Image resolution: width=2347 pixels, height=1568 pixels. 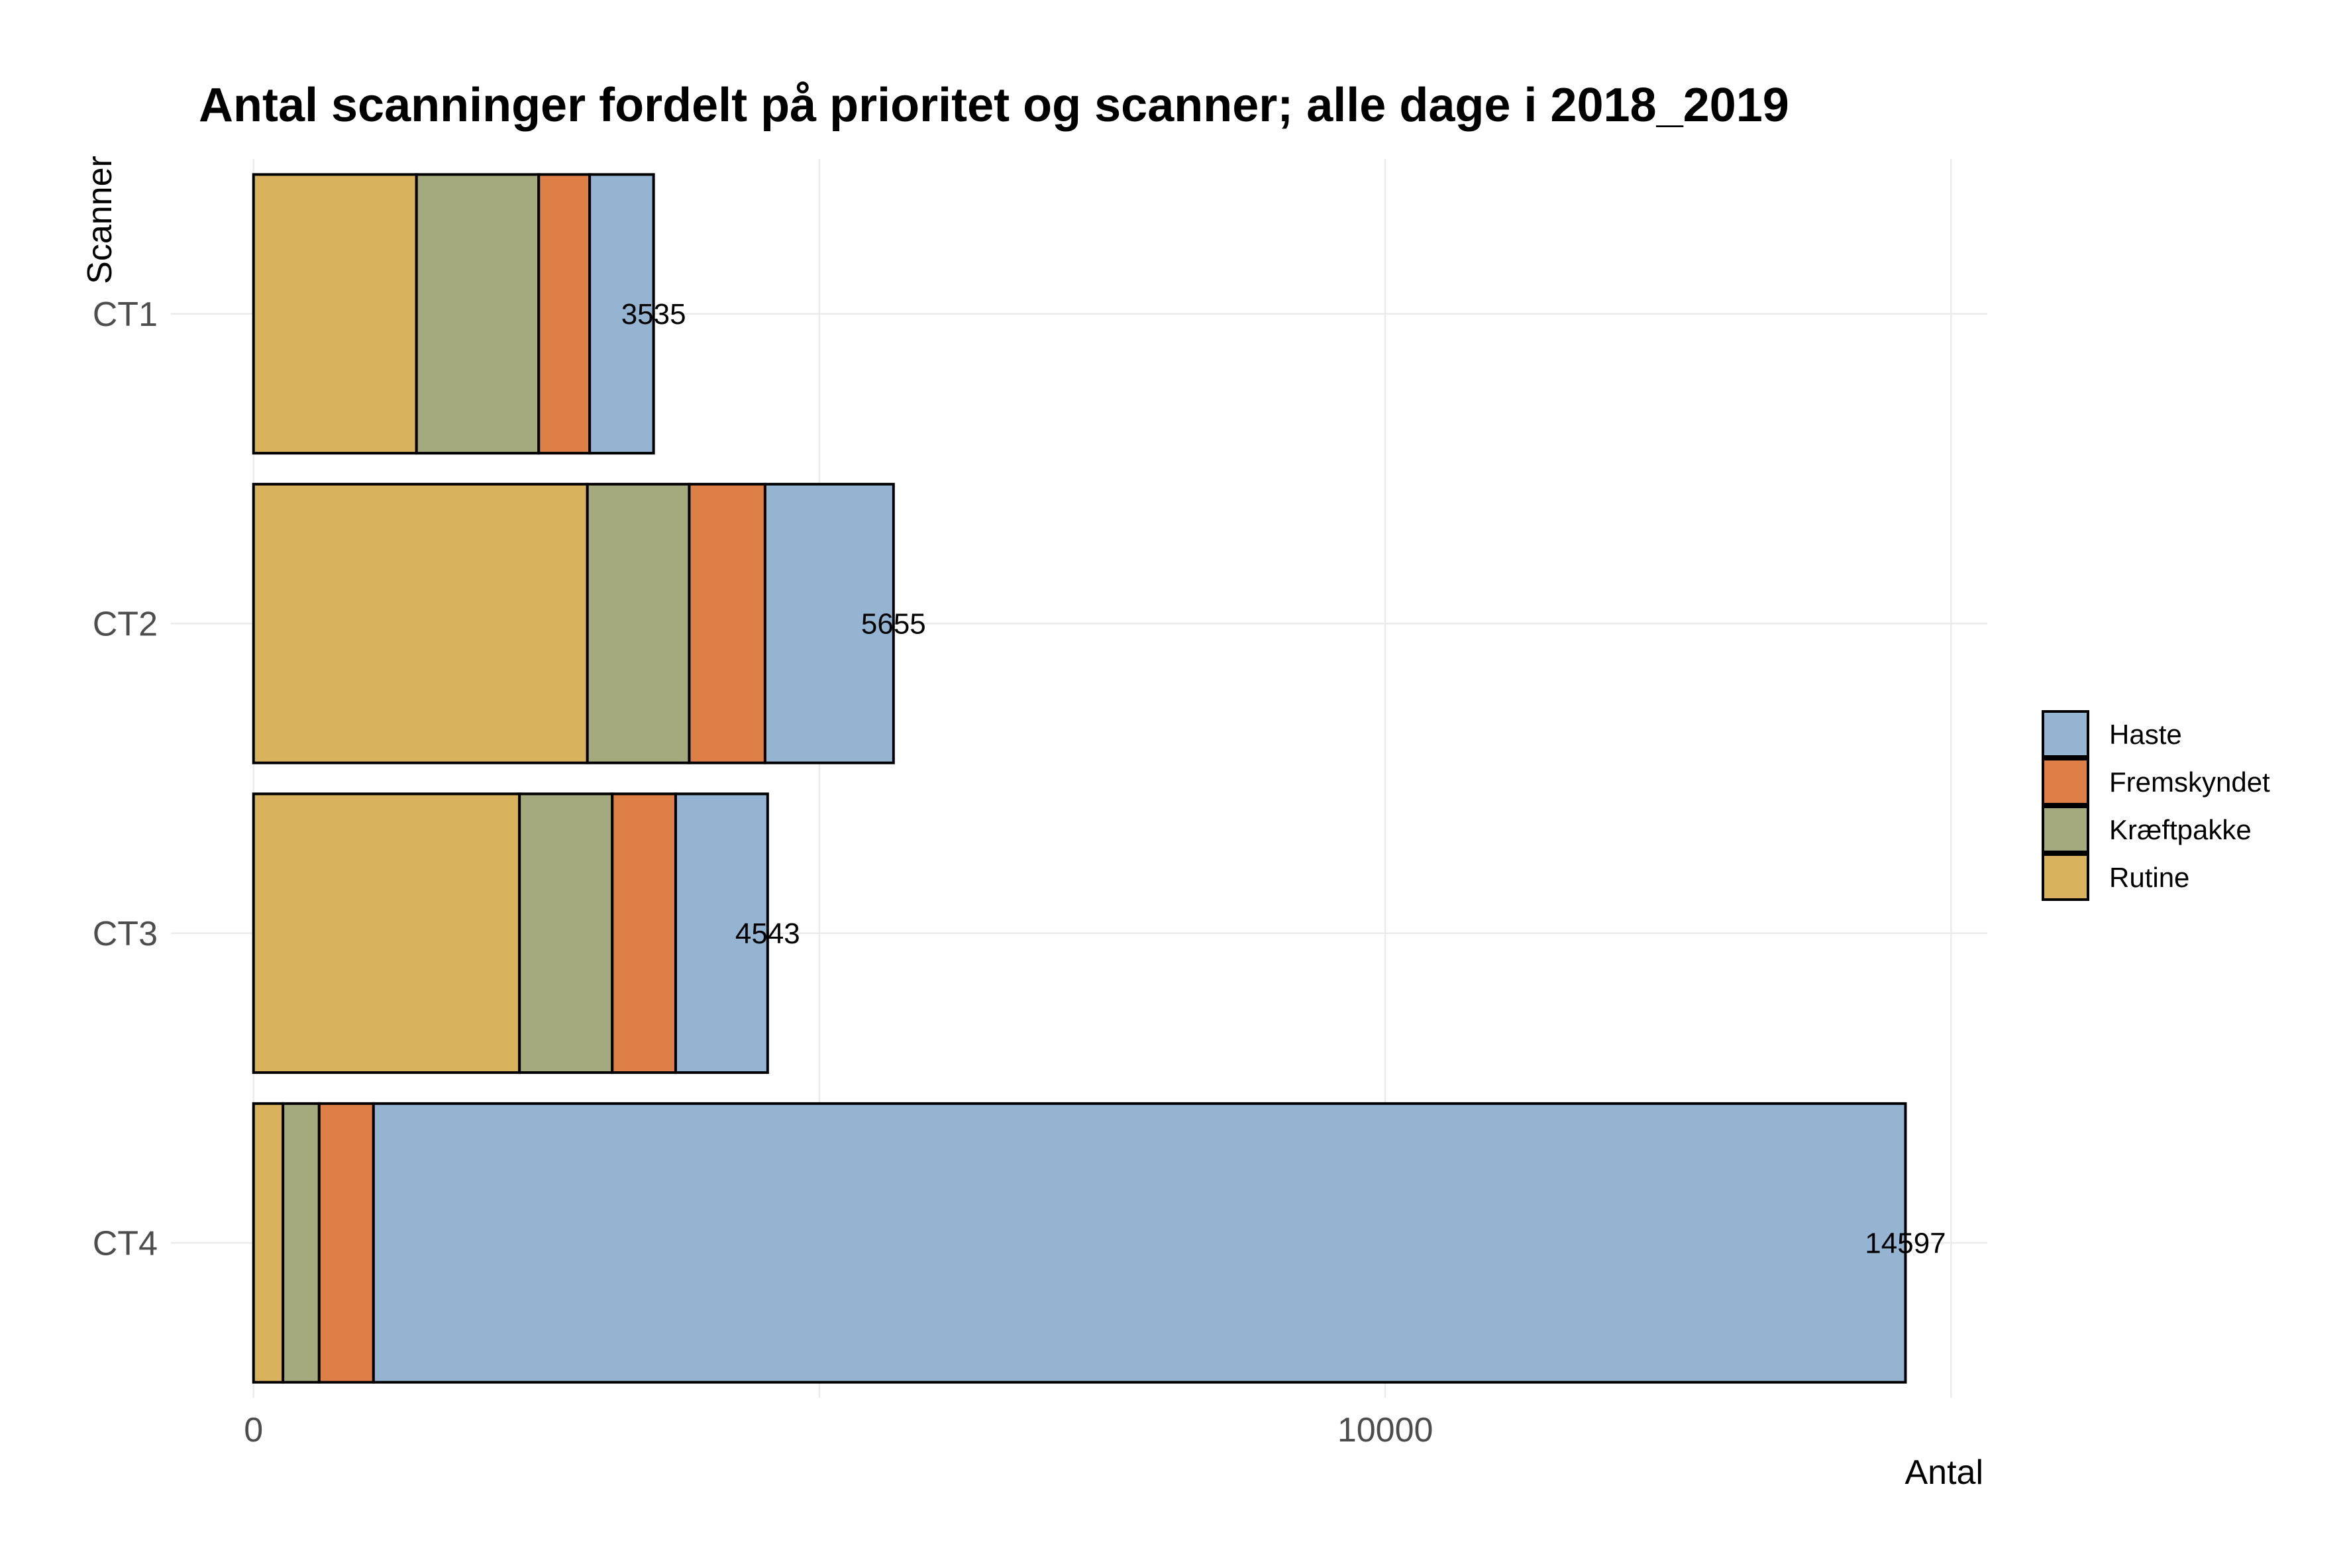 I want to click on bar-segment-ct2-rutine, so click(x=420, y=623).